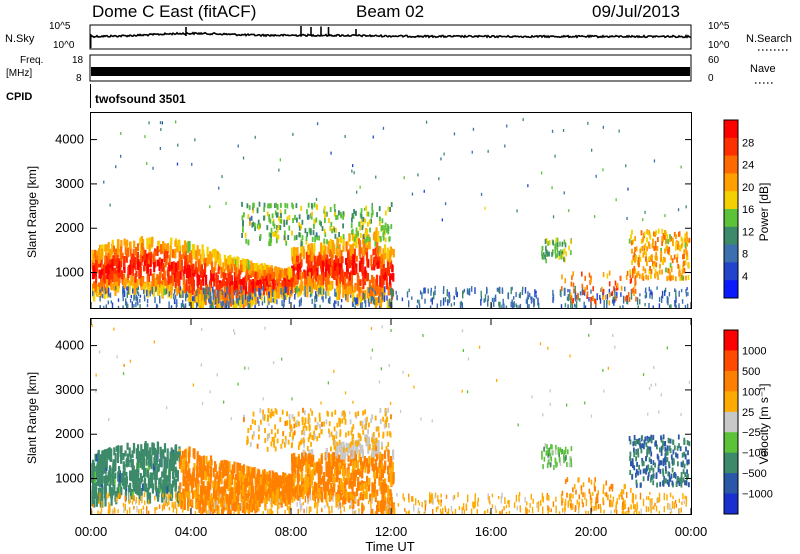  Describe the element at coordinates (31, 60) in the screenshot. I see `freq-label-1: Freq.` at that location.